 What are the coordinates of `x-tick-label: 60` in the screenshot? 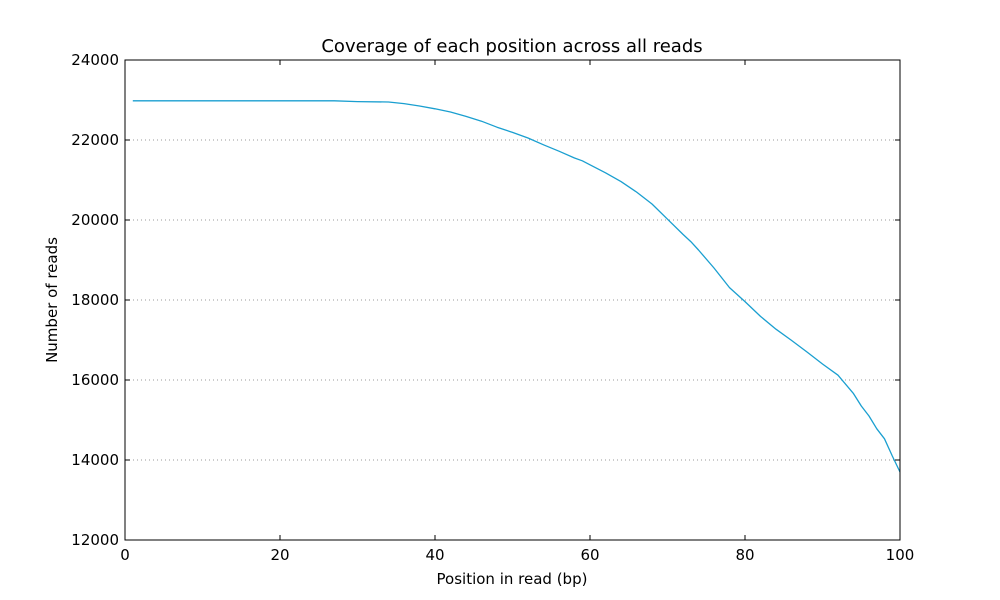 It's located at (589, 555).